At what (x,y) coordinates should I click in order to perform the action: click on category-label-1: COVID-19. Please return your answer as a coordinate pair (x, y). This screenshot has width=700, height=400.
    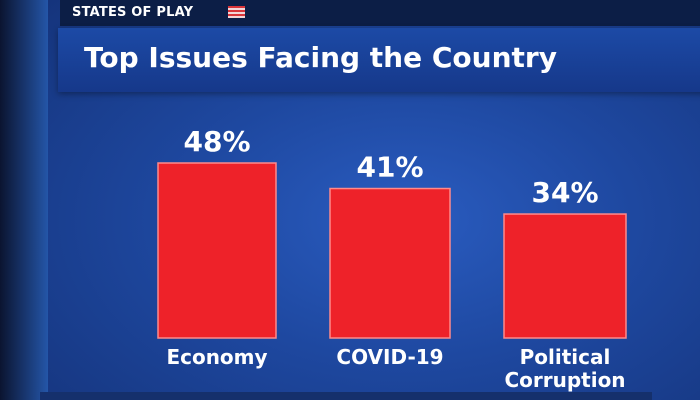
    Looking at the image, I should click on (389, 357).